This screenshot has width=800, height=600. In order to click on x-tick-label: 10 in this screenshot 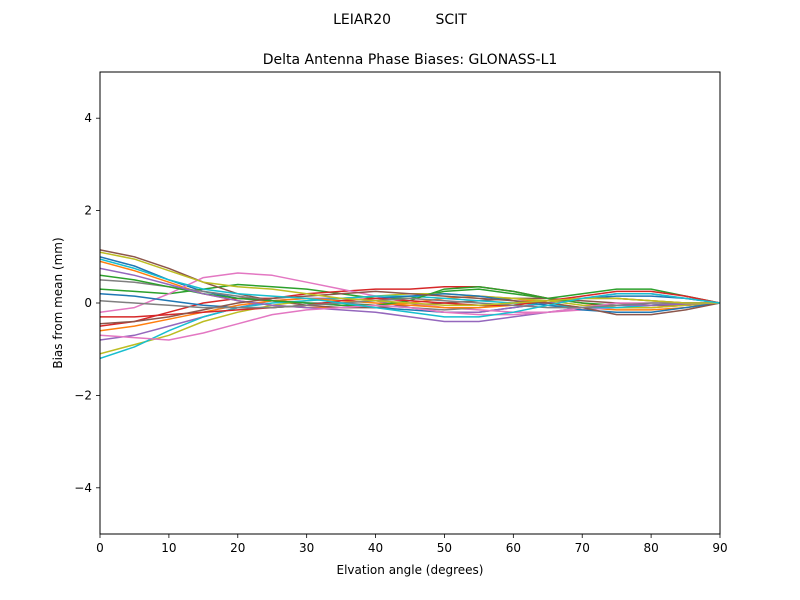, I will do `click(168, 548)`.